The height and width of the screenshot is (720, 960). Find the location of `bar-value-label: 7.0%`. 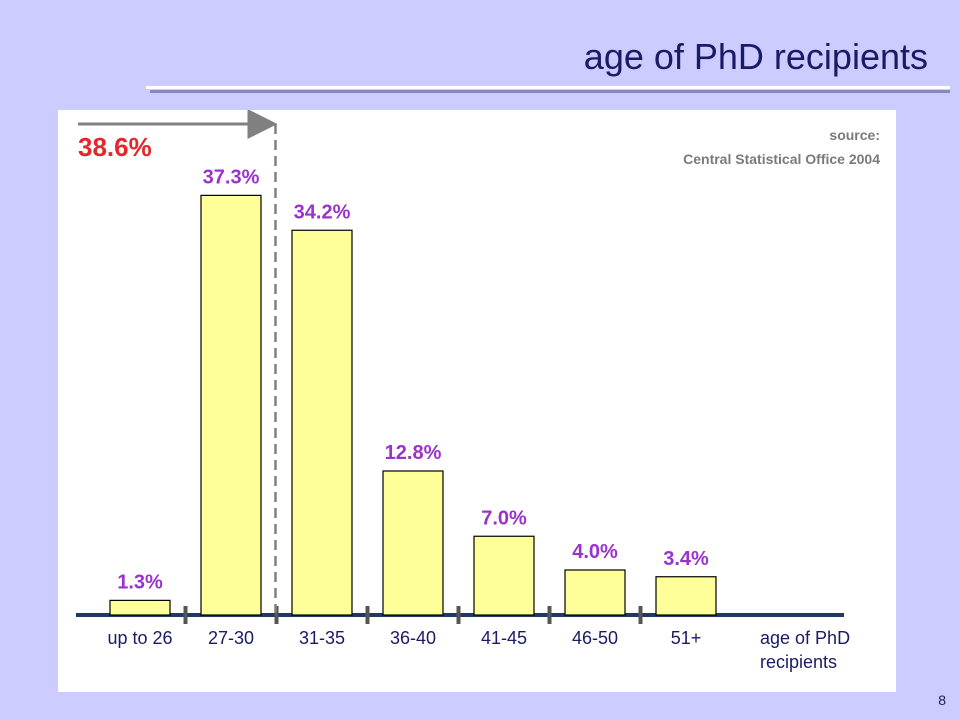

bar-value-label: 7.0% is located at coordinates (504, 518).